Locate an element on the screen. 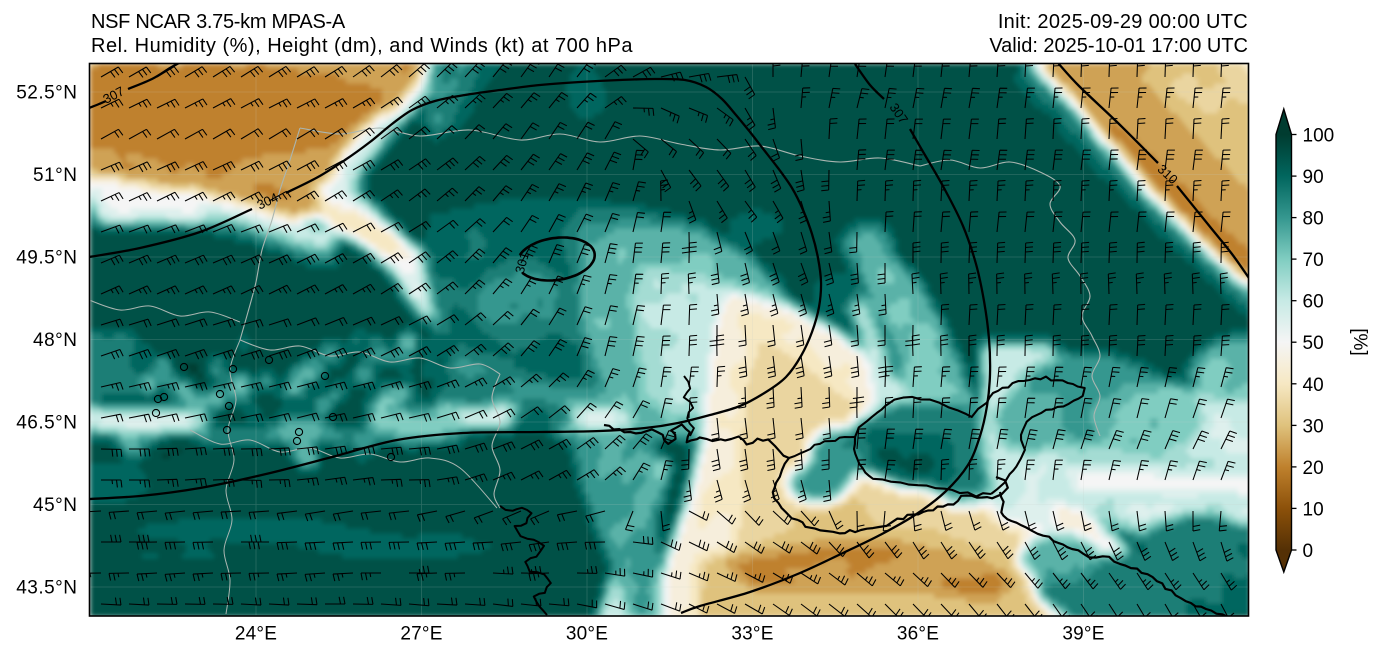  svg-text: 40 is located at coordinates (1313, 385).